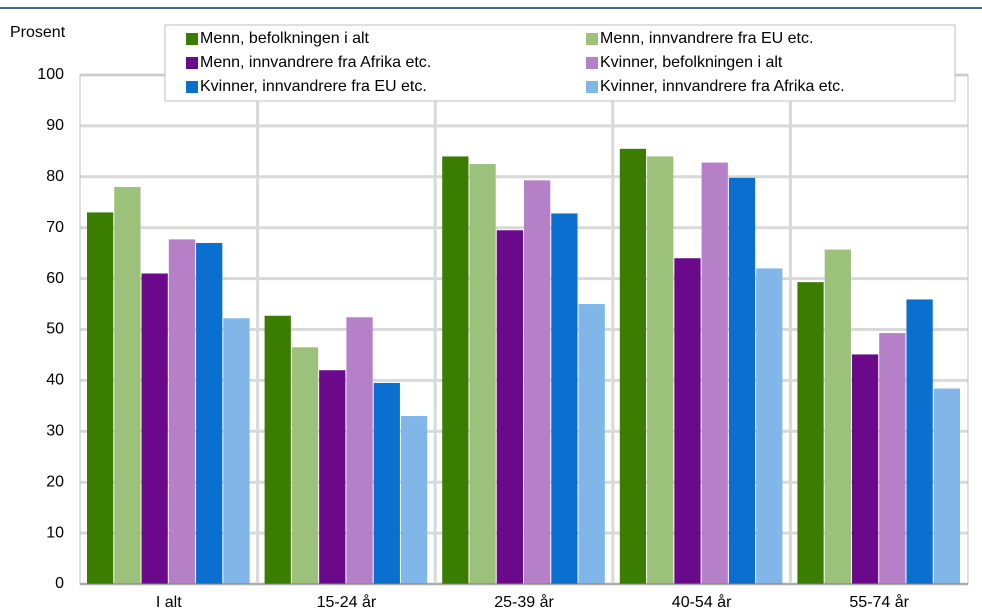 The height and width of the screenshot is (613, 982). Describe the element at coordinates (524, 602) in the screenshot. I see `x-tick-label: 25-39 år` at that location.